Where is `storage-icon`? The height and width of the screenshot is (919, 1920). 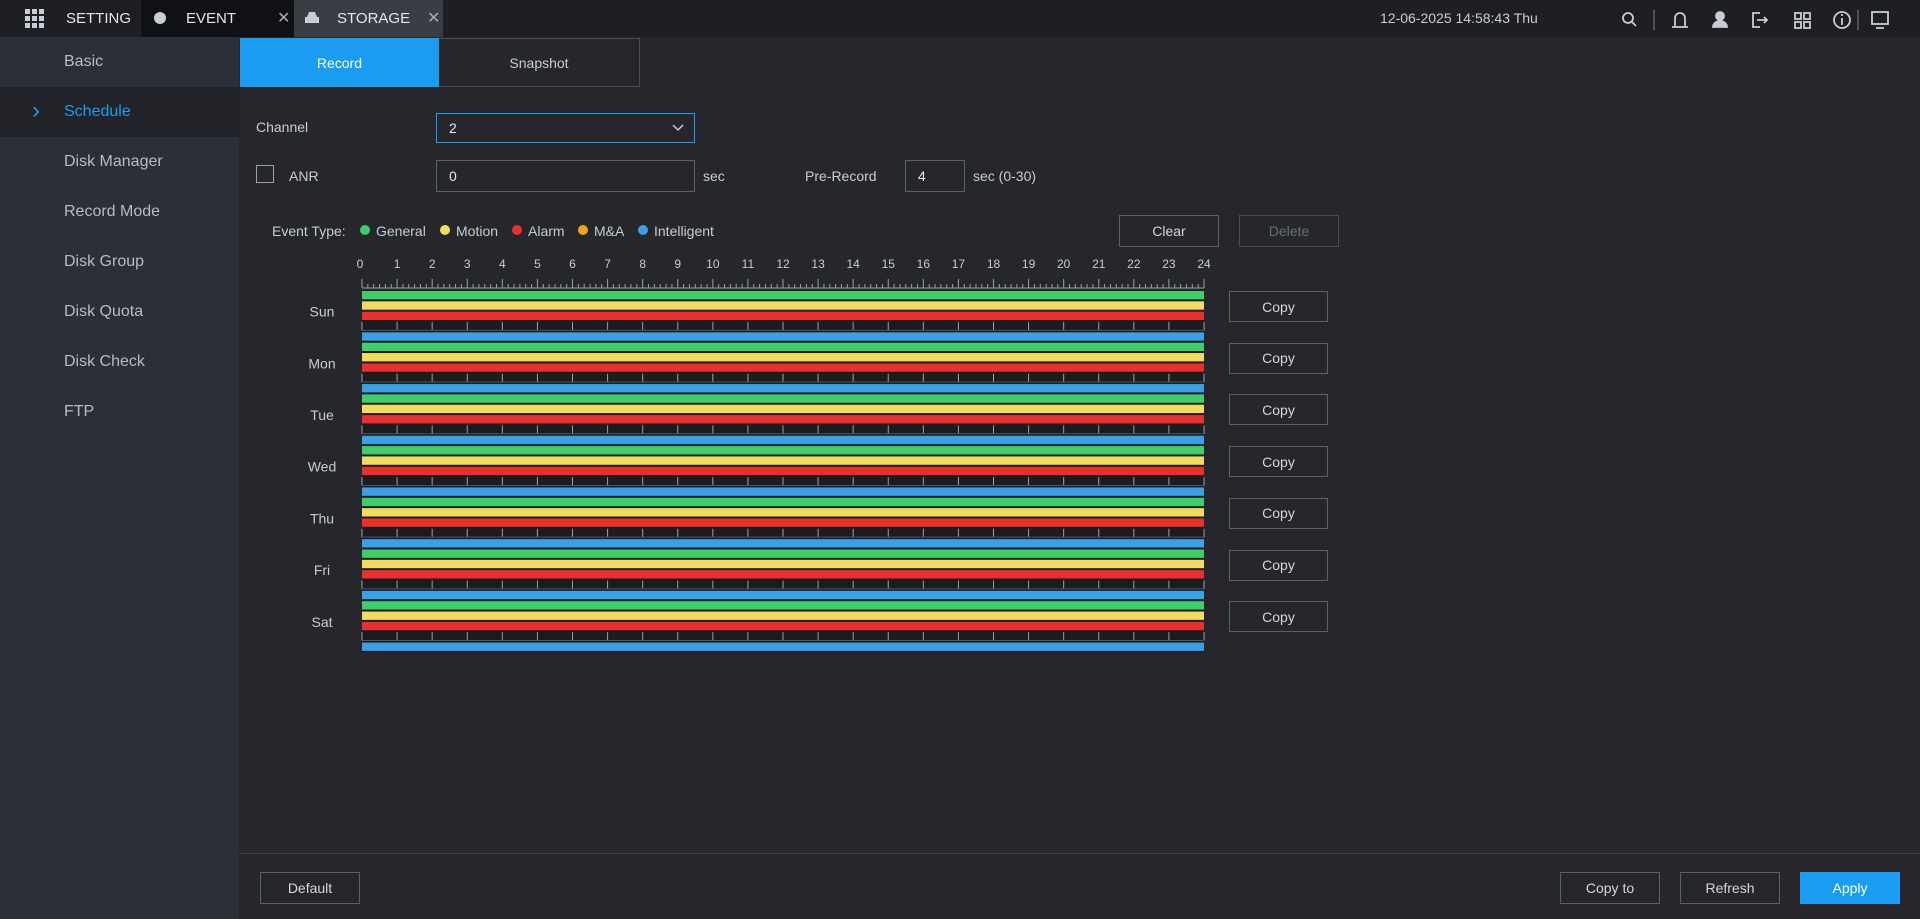
storage-icon is located at coordinates (312, 17).